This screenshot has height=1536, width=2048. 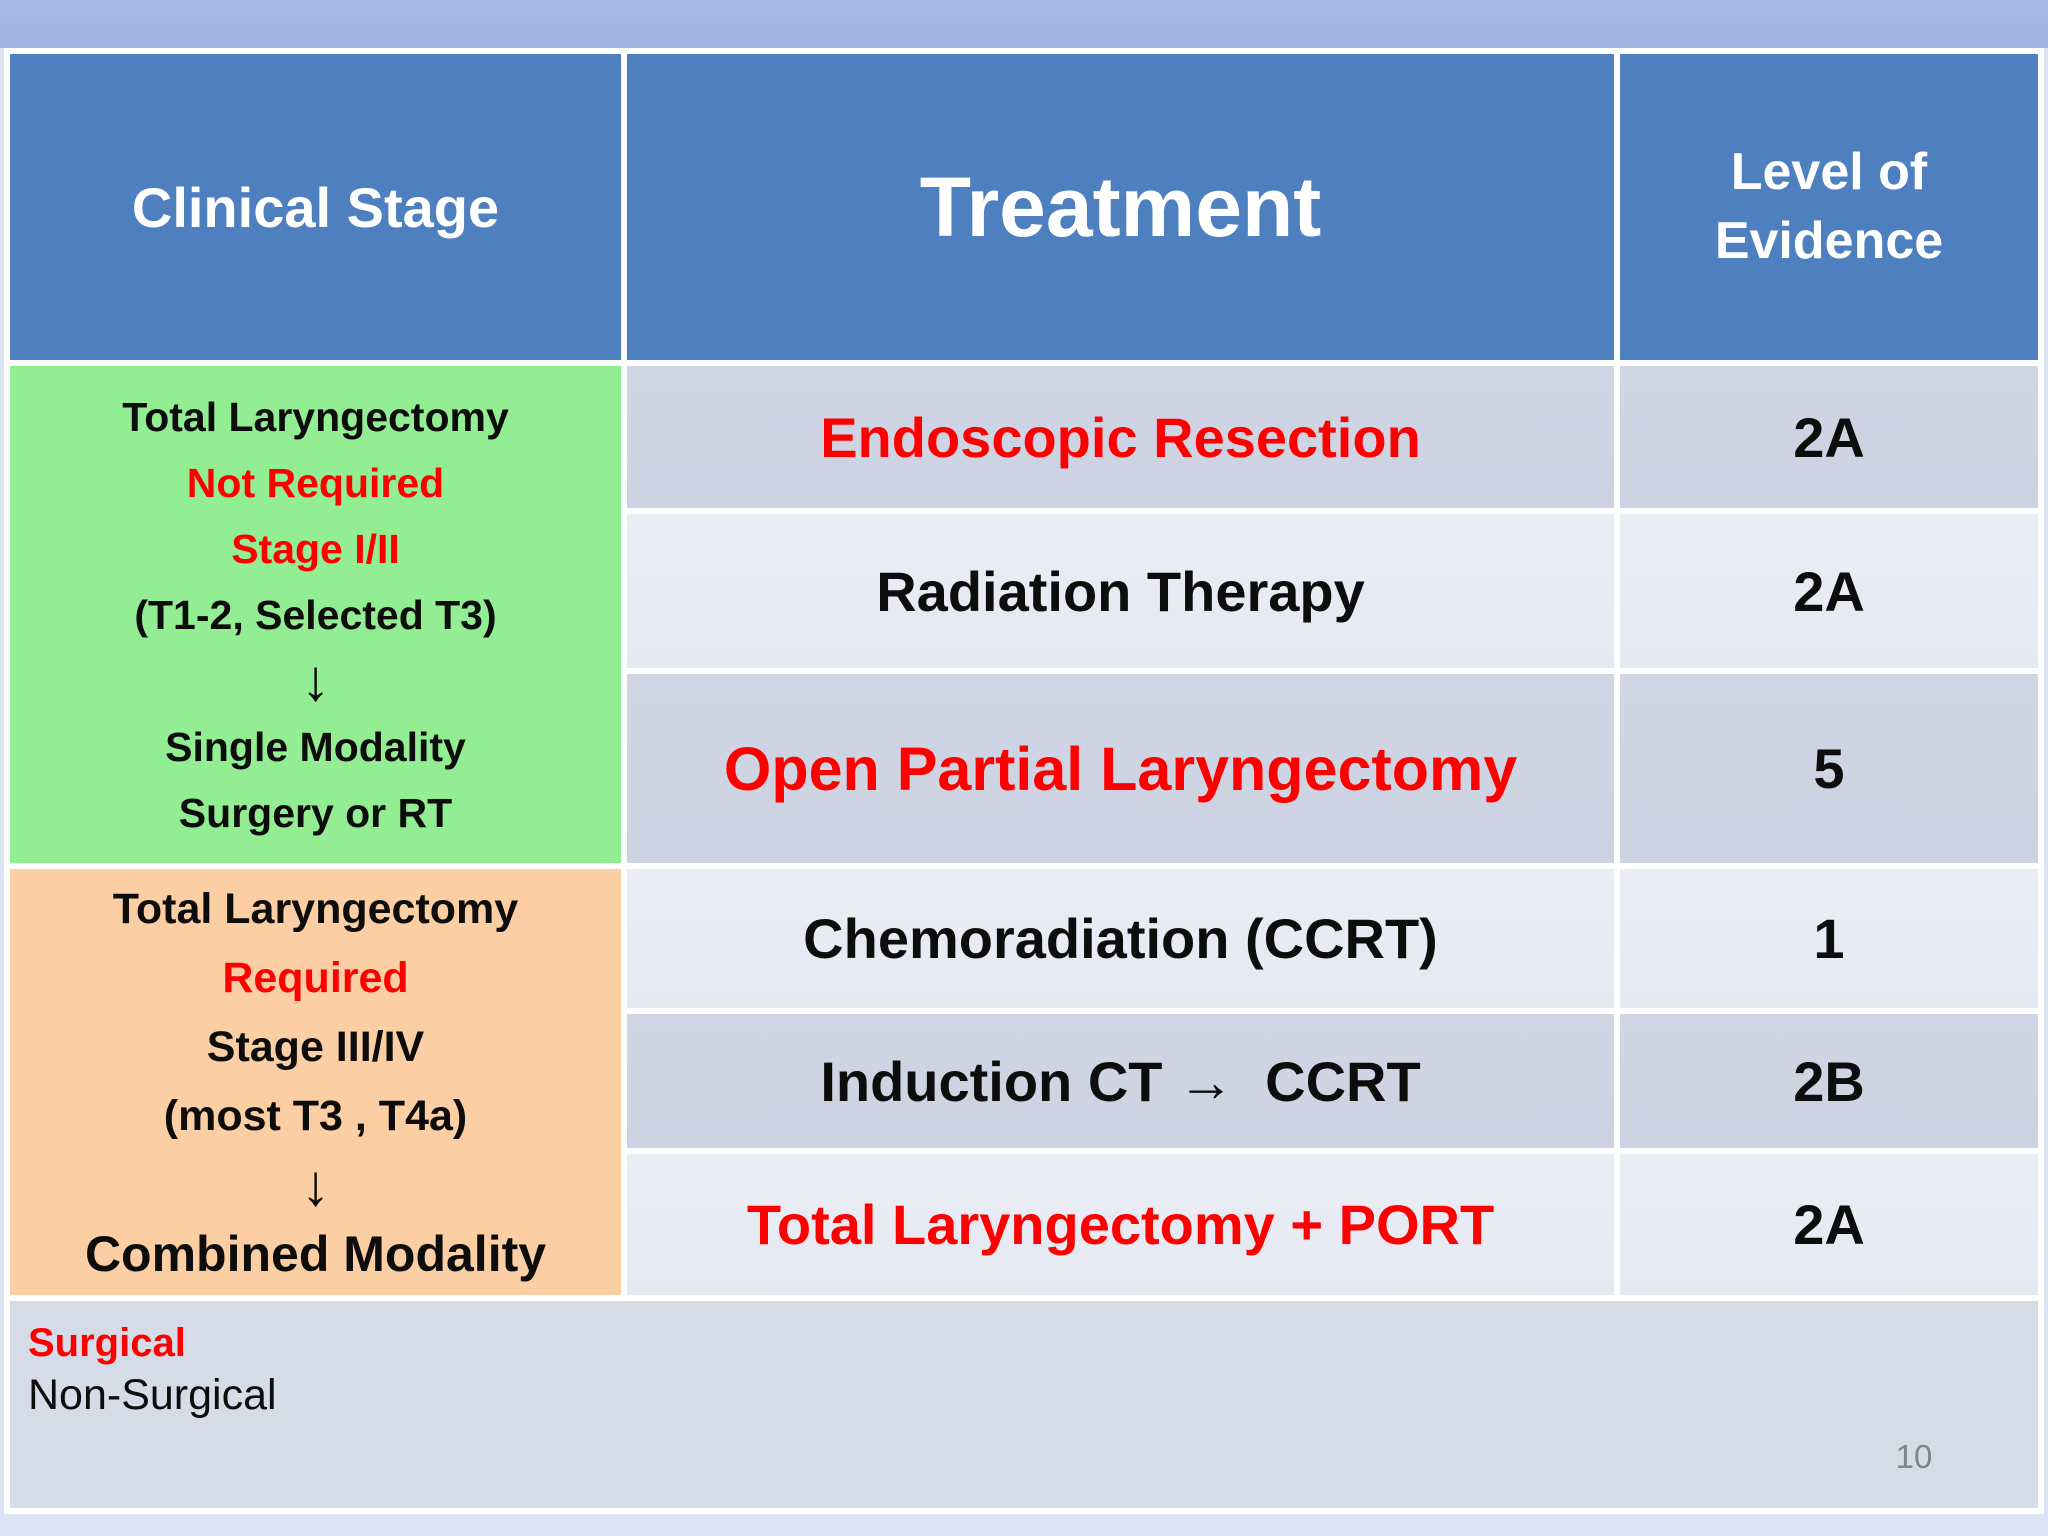 What do you see at coordinates (1120, 437) in the screenshot?
I see `treatment-cell-endoscopic-resection: Endoscopic Resection` at bounding box center [1120, 437].